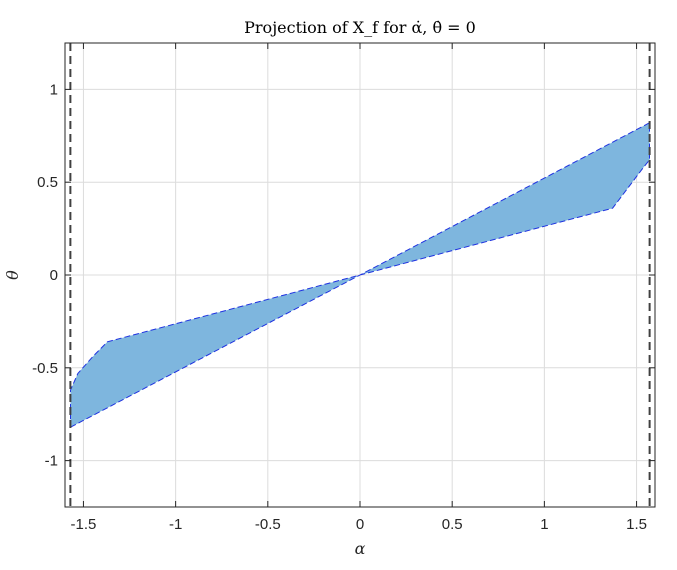  I want to click on x-tick-label: 1.5, so click(636, 524).